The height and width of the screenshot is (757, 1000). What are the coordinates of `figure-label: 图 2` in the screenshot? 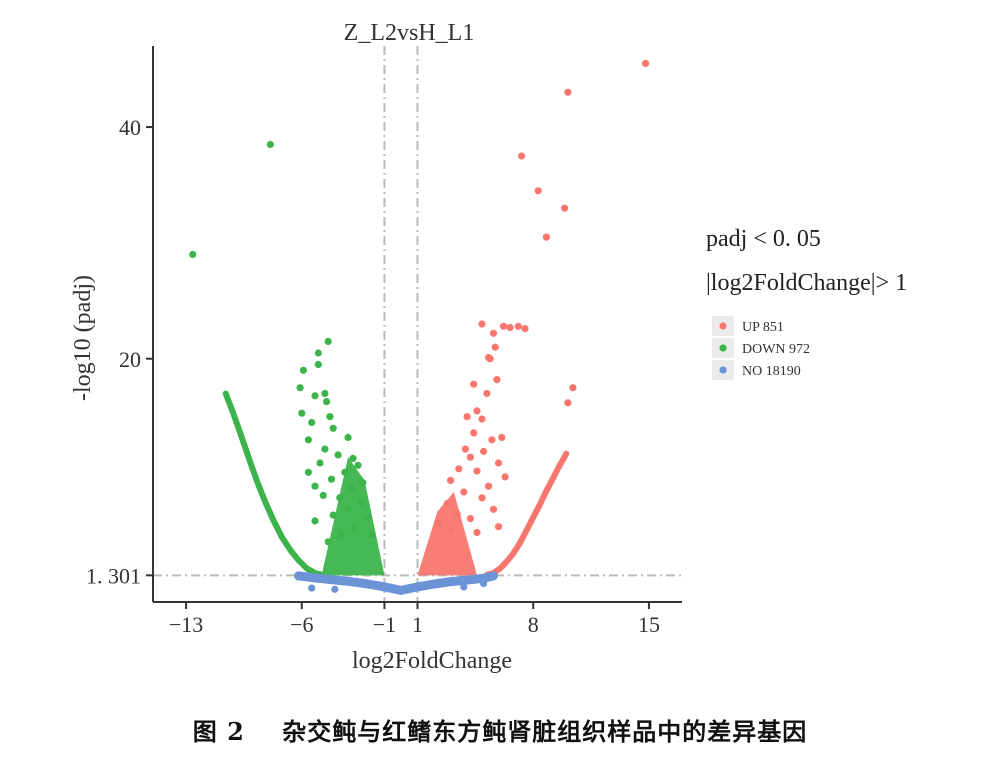 It's located at (218, 731).